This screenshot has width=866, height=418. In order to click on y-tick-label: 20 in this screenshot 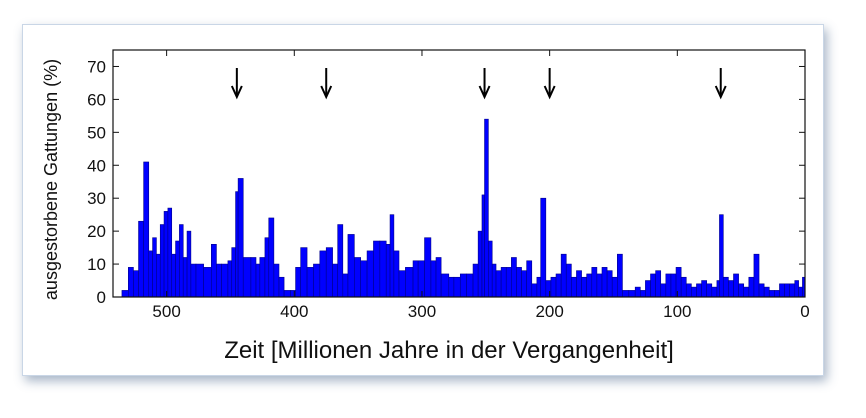, I will do `click(96, 231)`.